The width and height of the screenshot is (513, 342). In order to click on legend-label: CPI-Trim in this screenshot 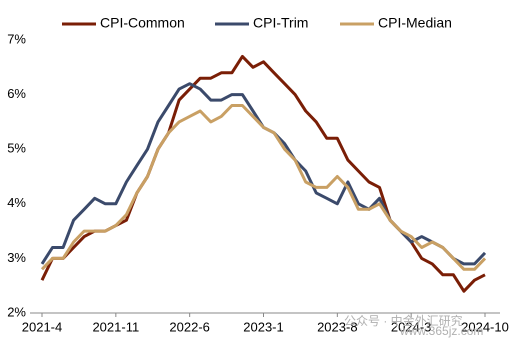, I will do `click(280, 23)`.